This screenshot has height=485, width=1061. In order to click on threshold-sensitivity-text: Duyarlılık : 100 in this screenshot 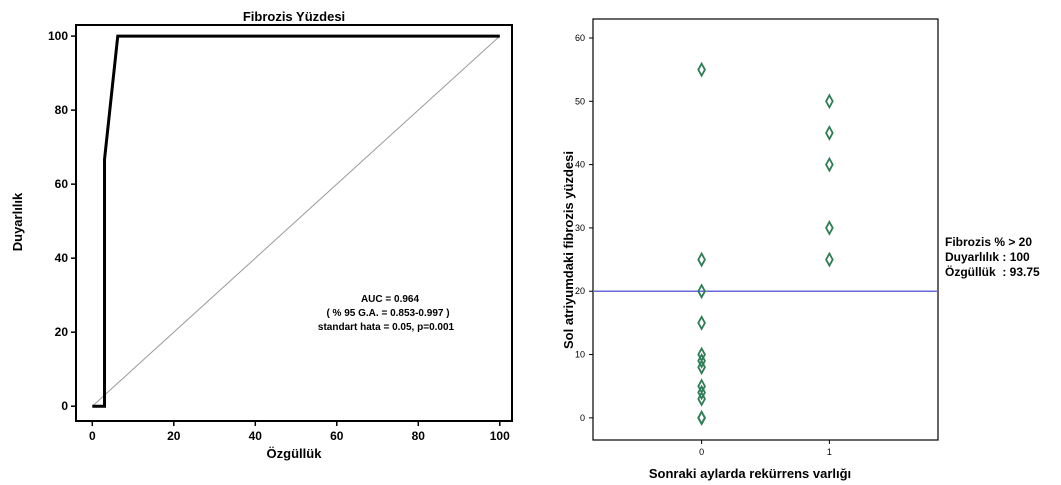, I will do `click(987, 257)`.